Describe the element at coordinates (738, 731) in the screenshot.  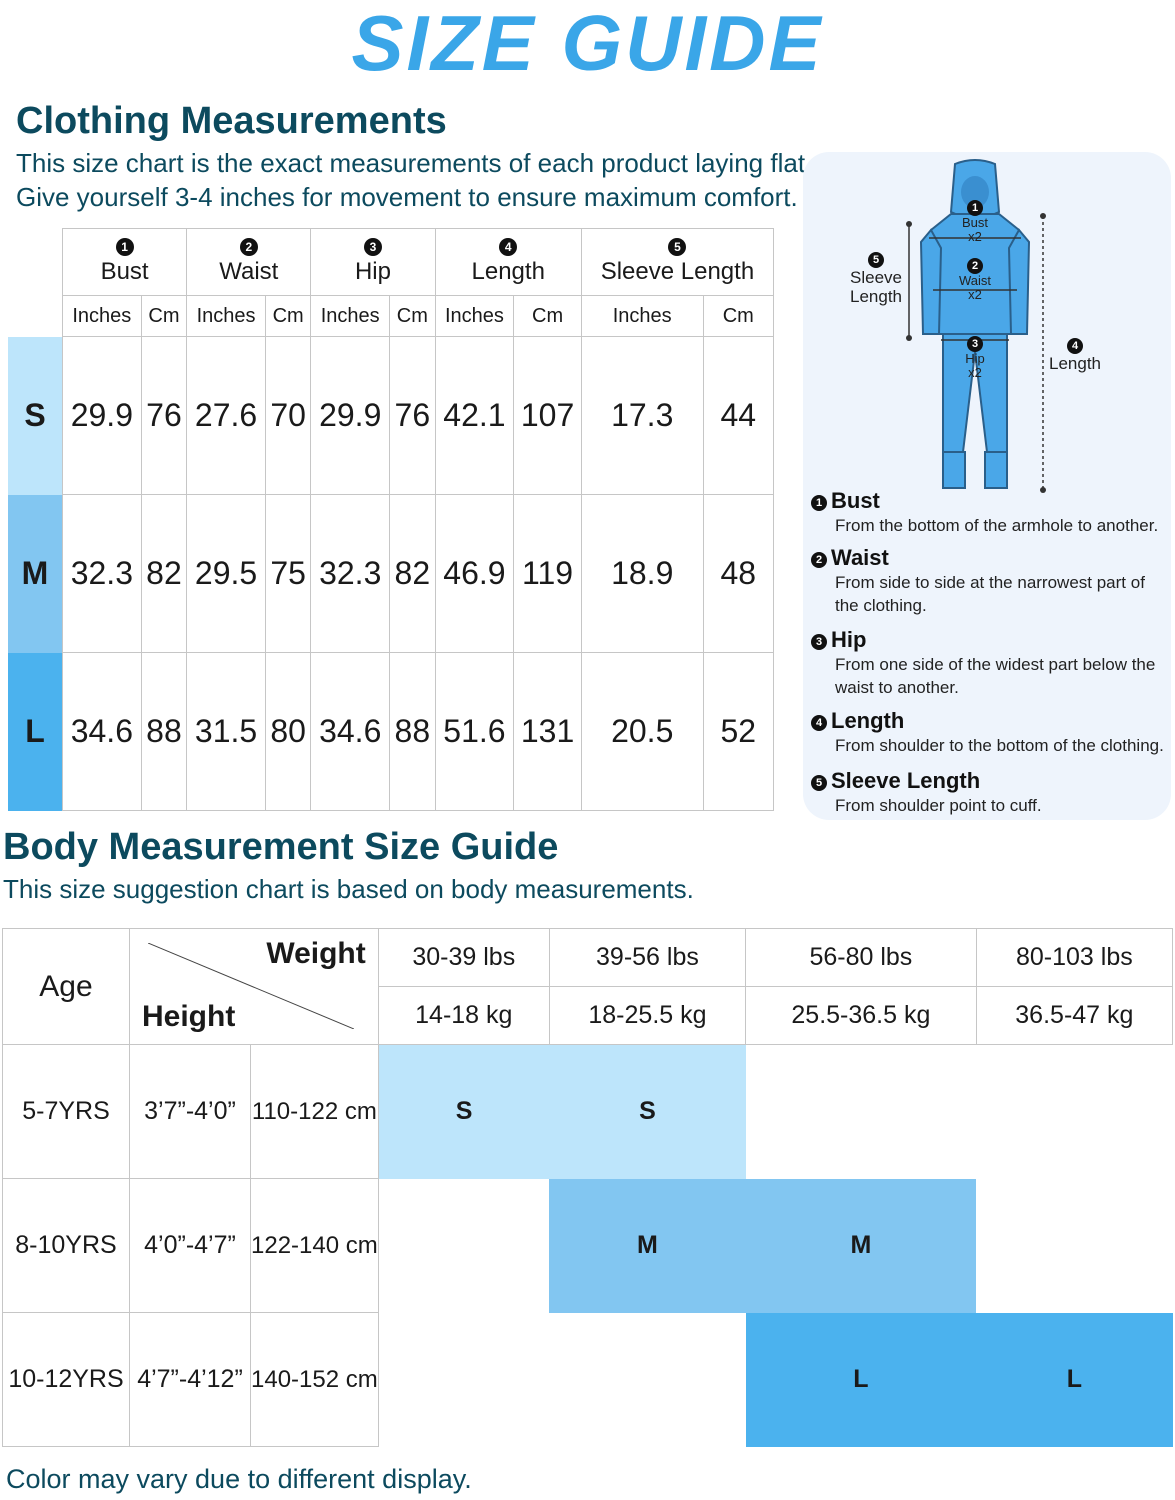
I see `cell: 52` at that location.